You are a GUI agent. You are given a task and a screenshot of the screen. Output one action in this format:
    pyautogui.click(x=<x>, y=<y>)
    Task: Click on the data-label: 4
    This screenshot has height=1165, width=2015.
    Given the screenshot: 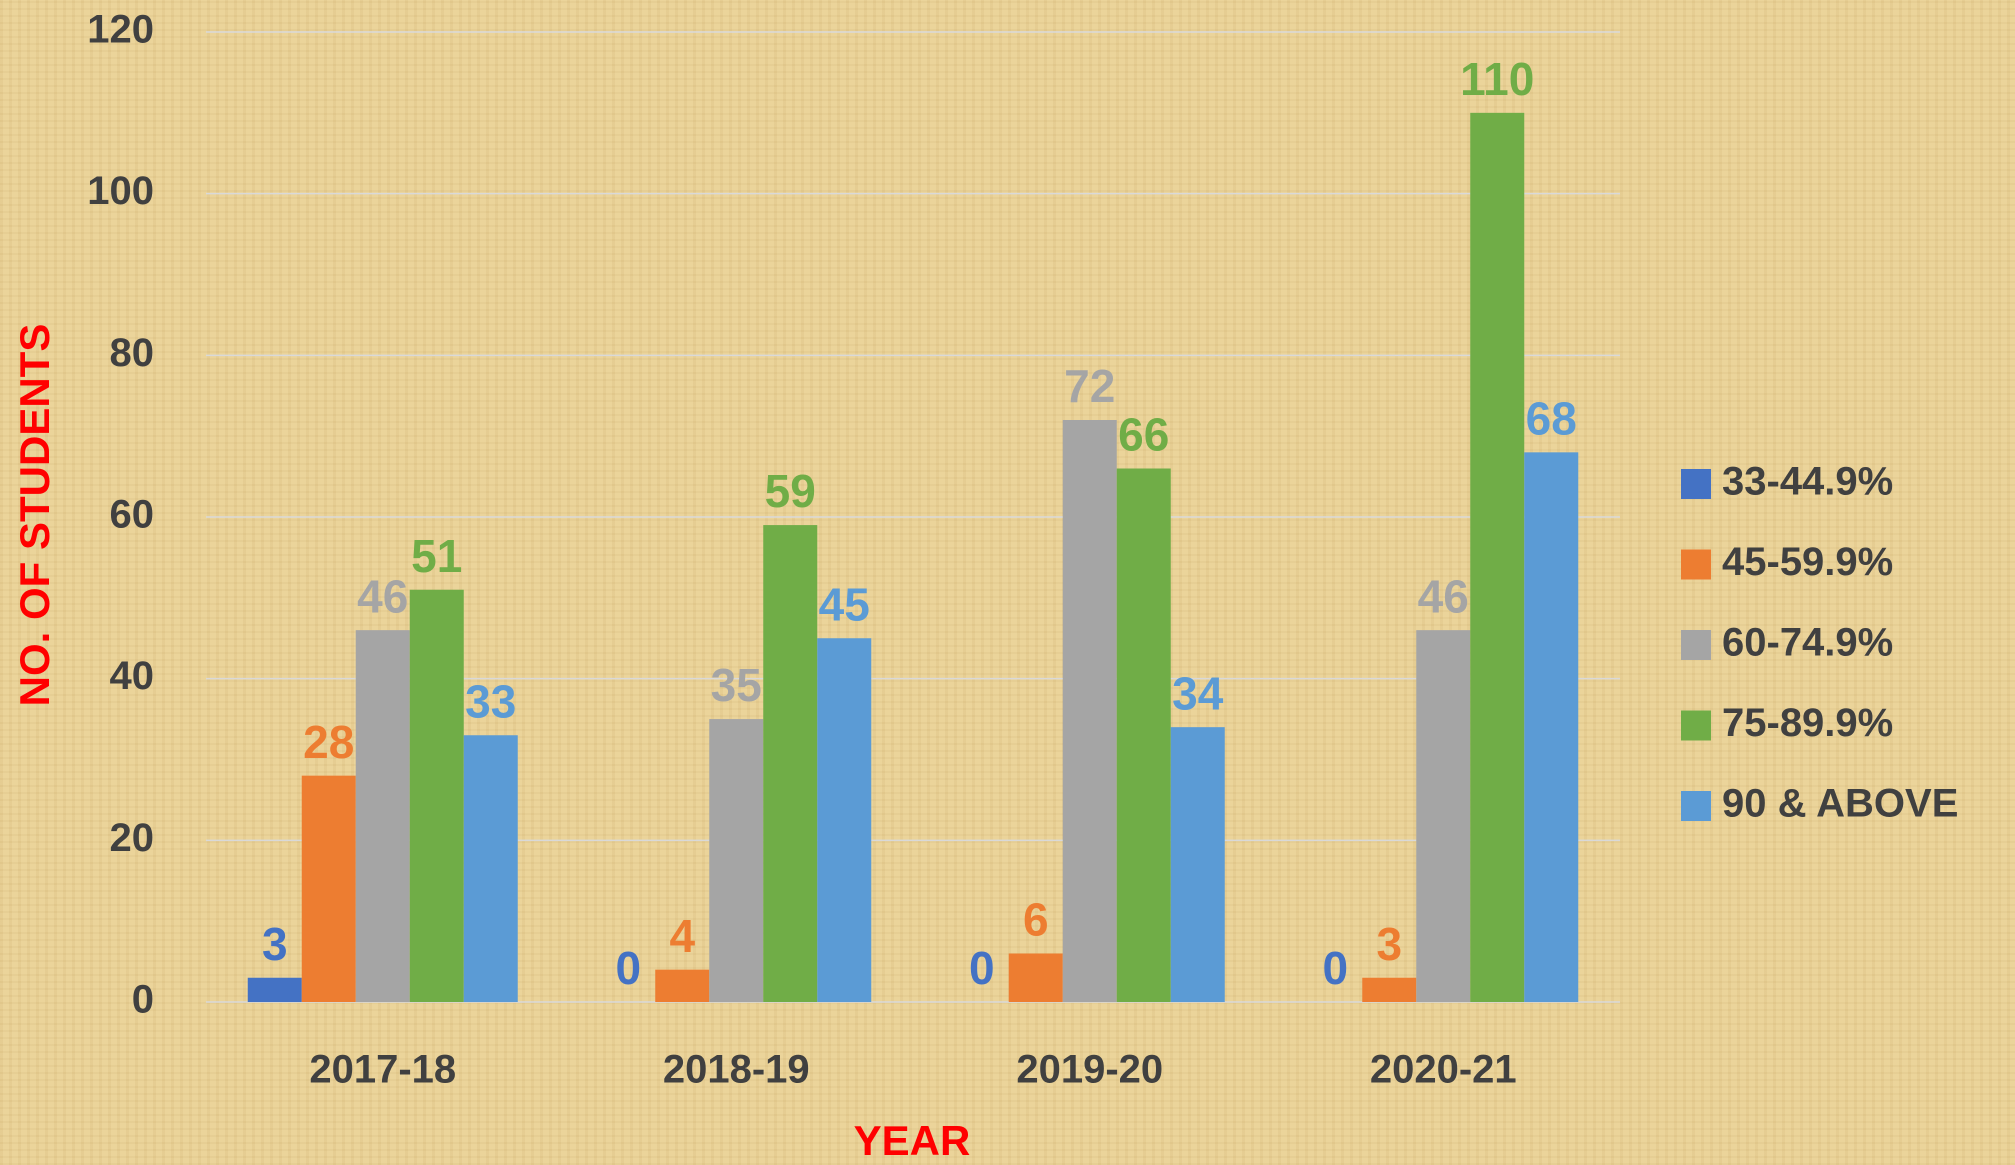 What is the action you would take?
    pyautogui.click(x=682, y=936)
    